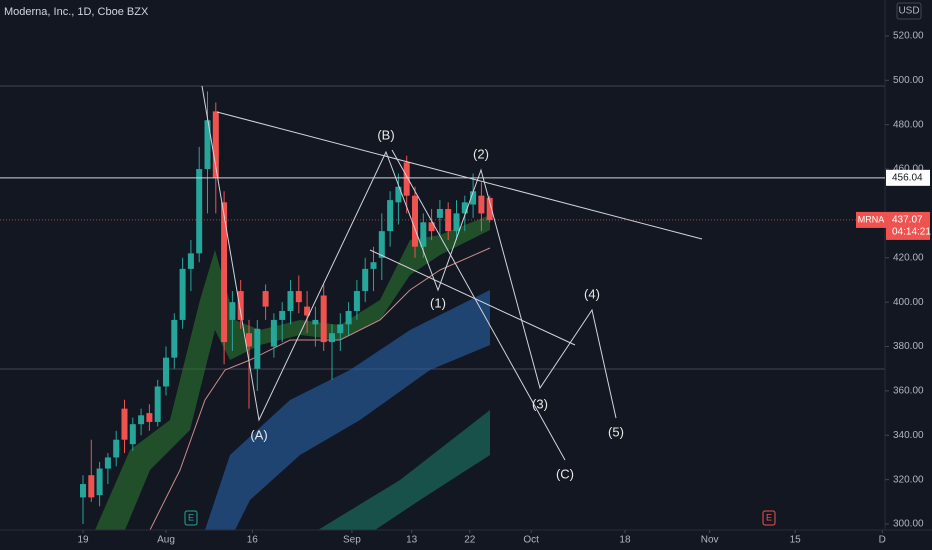 Image resolution: width=932 pixels, height=550 pixels. I want to click on y-tick-label: 480.00, so click(908, 124).